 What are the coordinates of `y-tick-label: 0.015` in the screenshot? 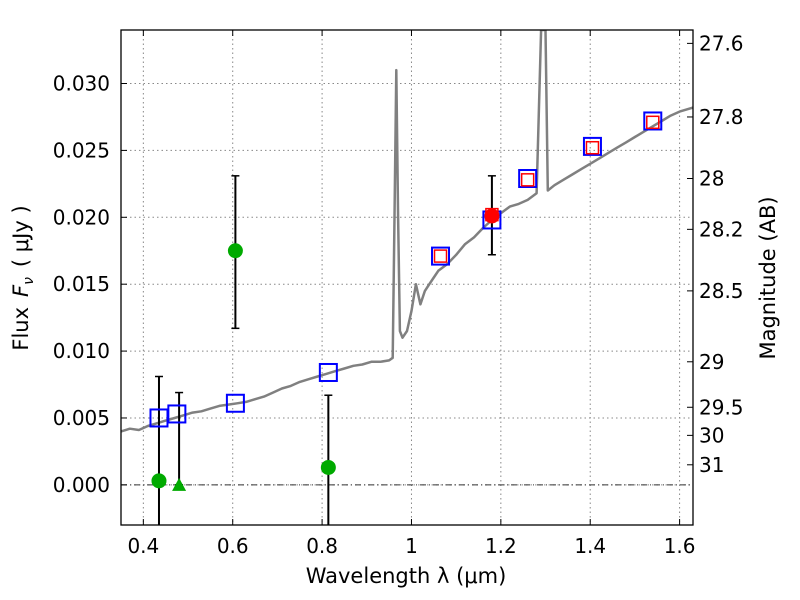 It's located at (81, 284).